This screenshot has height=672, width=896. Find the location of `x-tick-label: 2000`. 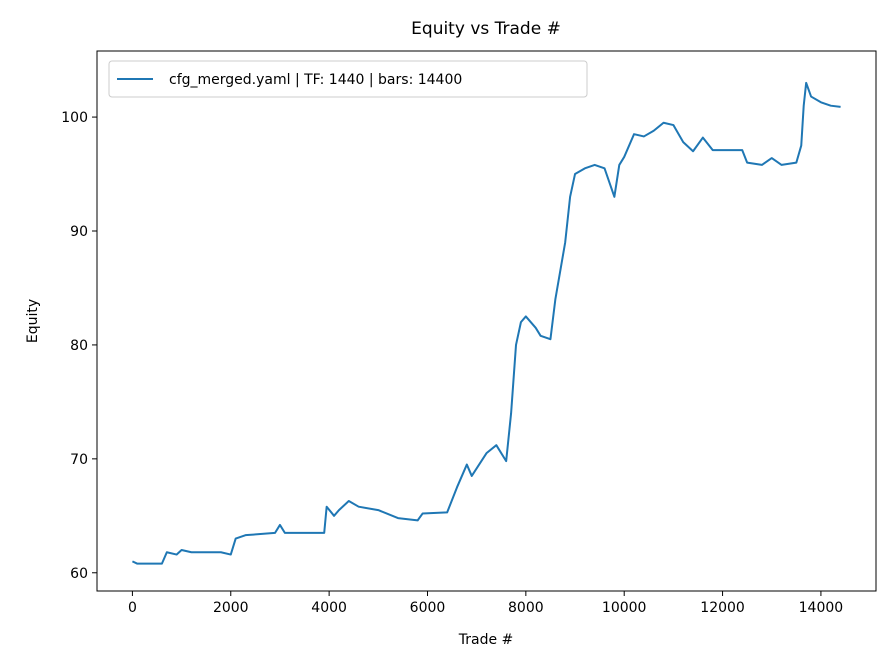

x-tick-label: 2000 is located at coordinates (231, 608).